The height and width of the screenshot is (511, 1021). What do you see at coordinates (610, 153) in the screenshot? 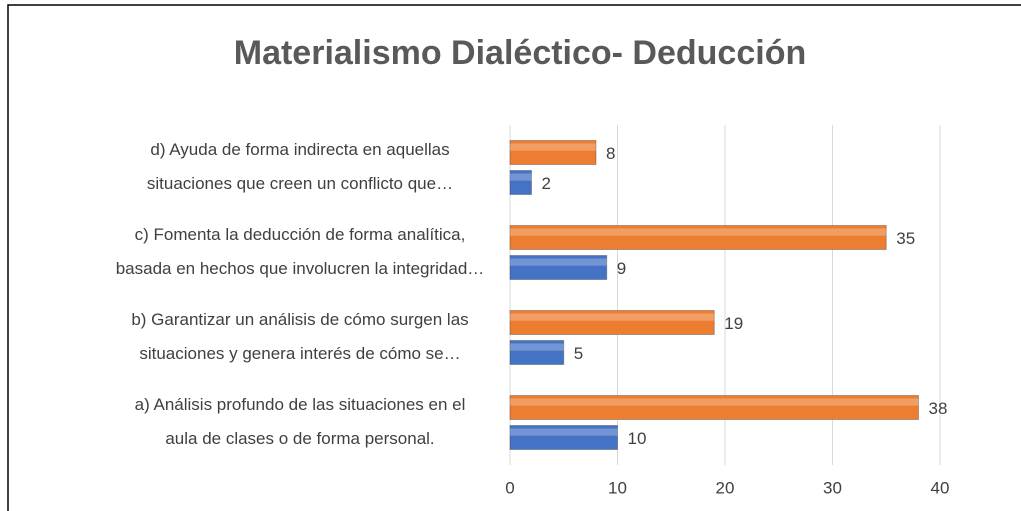
I see `value-label: 8` at bounding box center [610, 153].